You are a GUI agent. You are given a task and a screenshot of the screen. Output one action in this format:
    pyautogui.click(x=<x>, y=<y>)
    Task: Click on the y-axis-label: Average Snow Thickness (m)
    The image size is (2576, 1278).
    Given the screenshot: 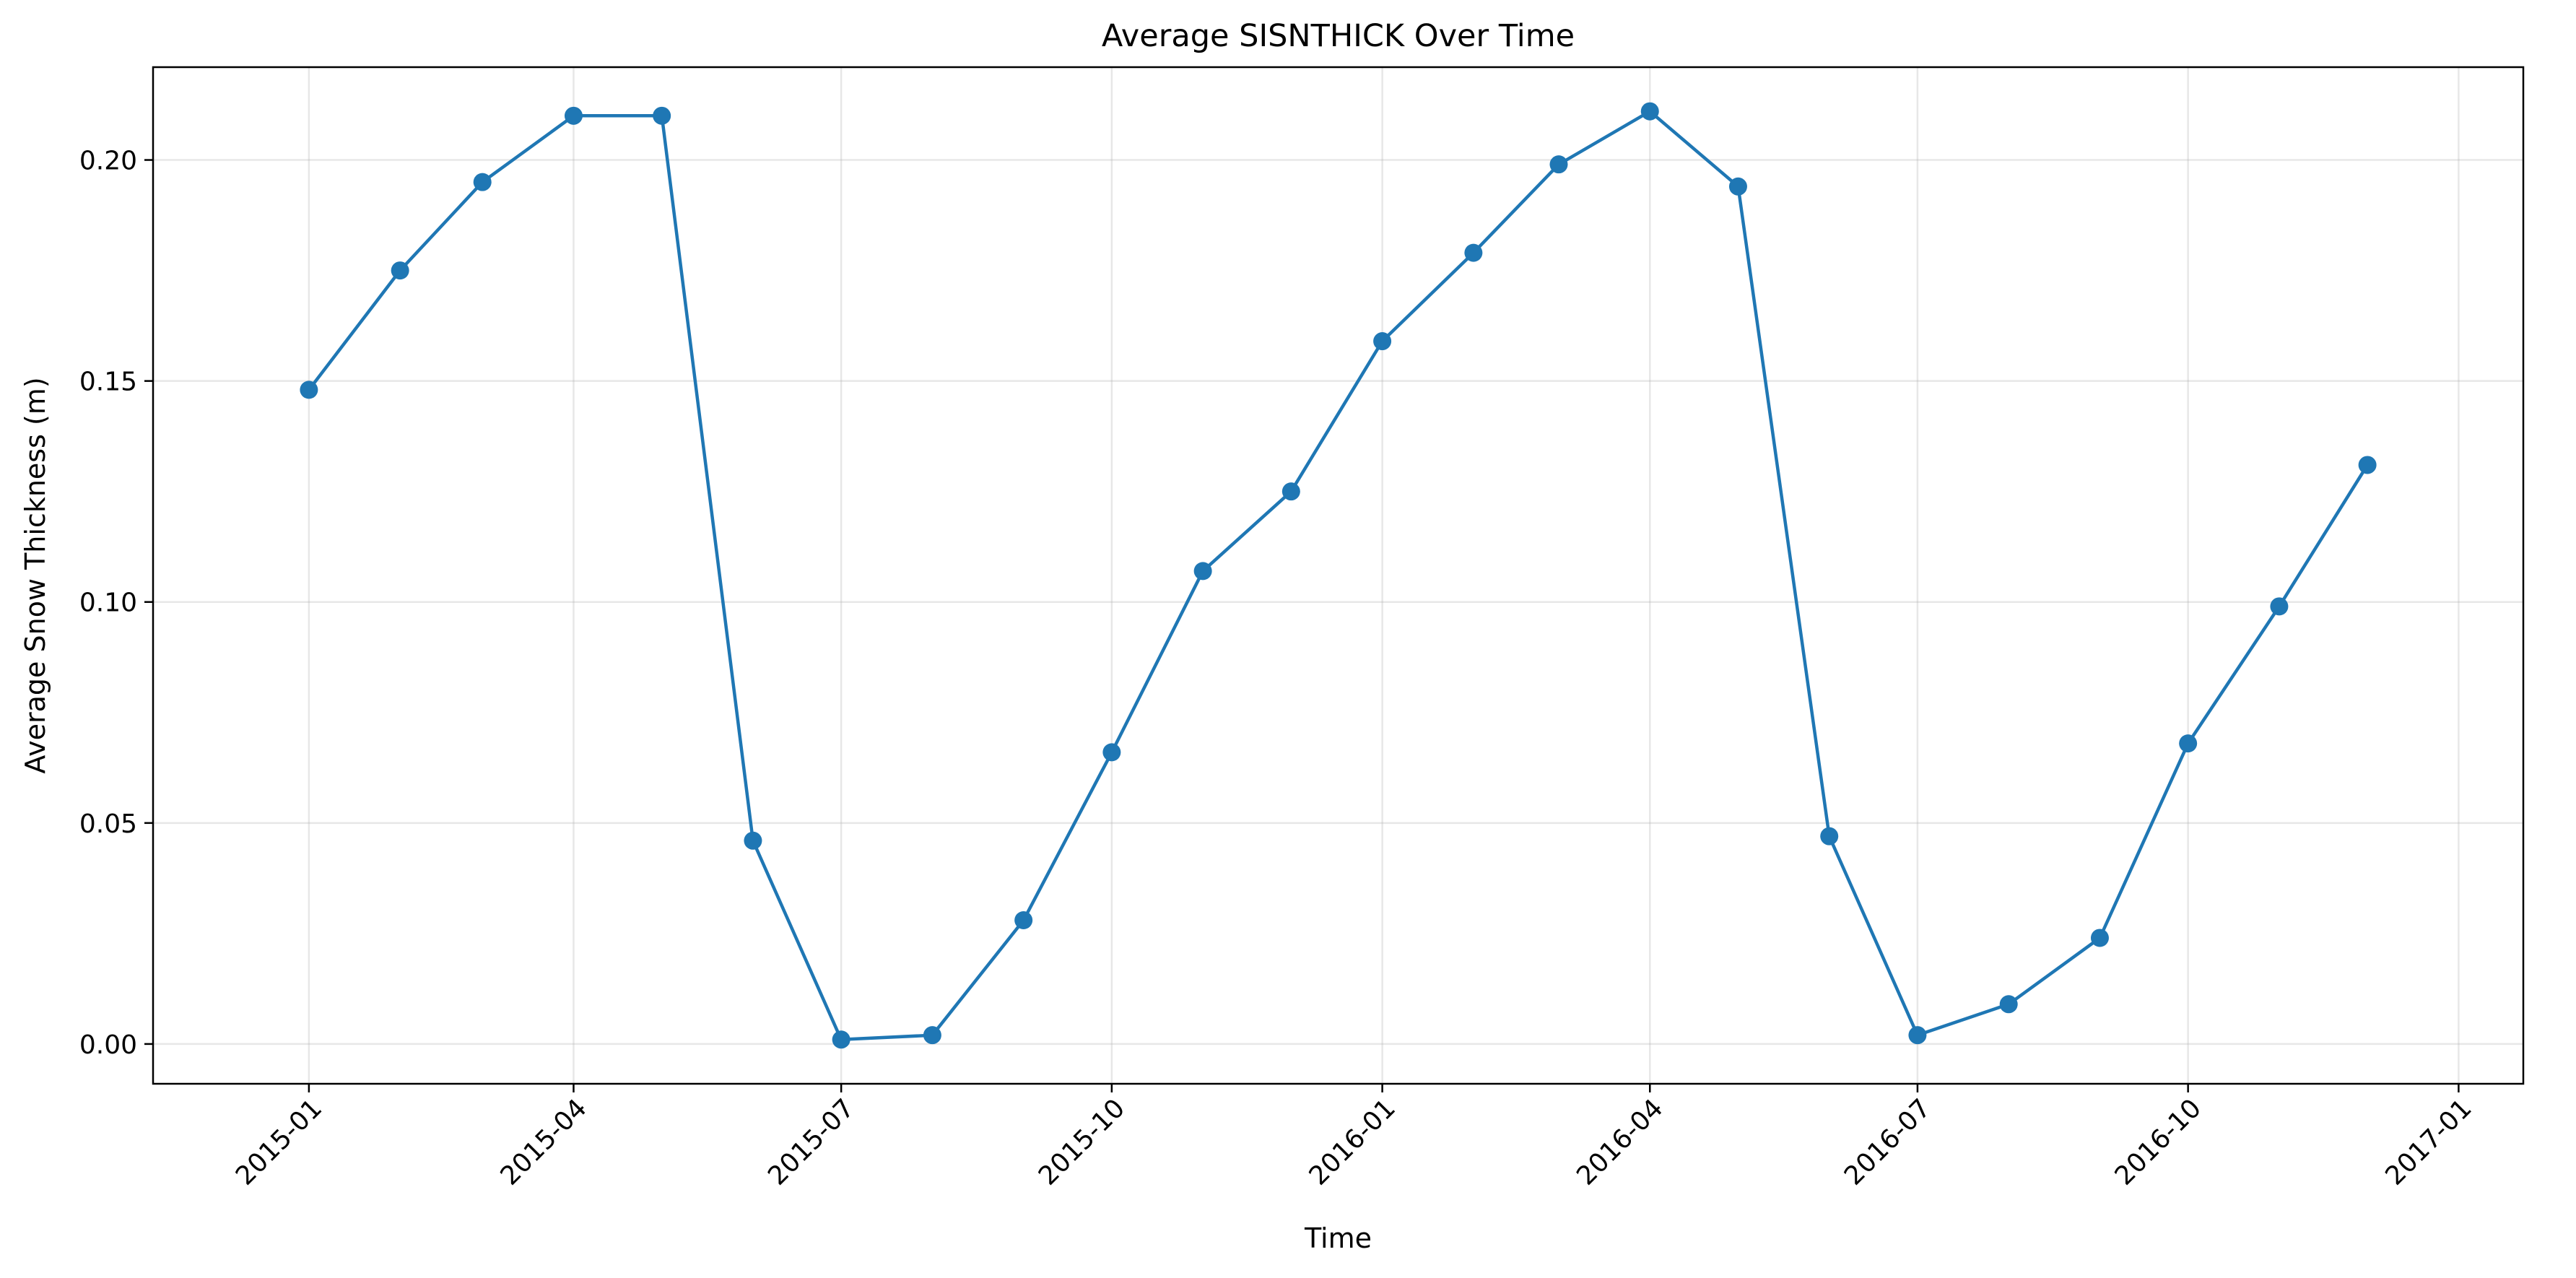 What is the action you would take?
    pyautogui.click(x=35, y=575)
    